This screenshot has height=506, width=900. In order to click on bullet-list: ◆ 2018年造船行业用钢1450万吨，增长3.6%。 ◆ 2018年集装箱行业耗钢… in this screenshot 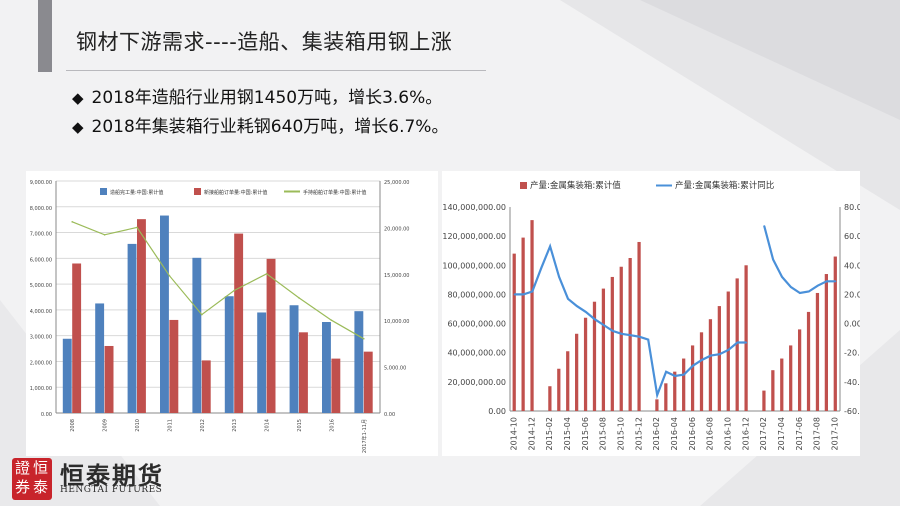, I will do `click(260, 113)`.